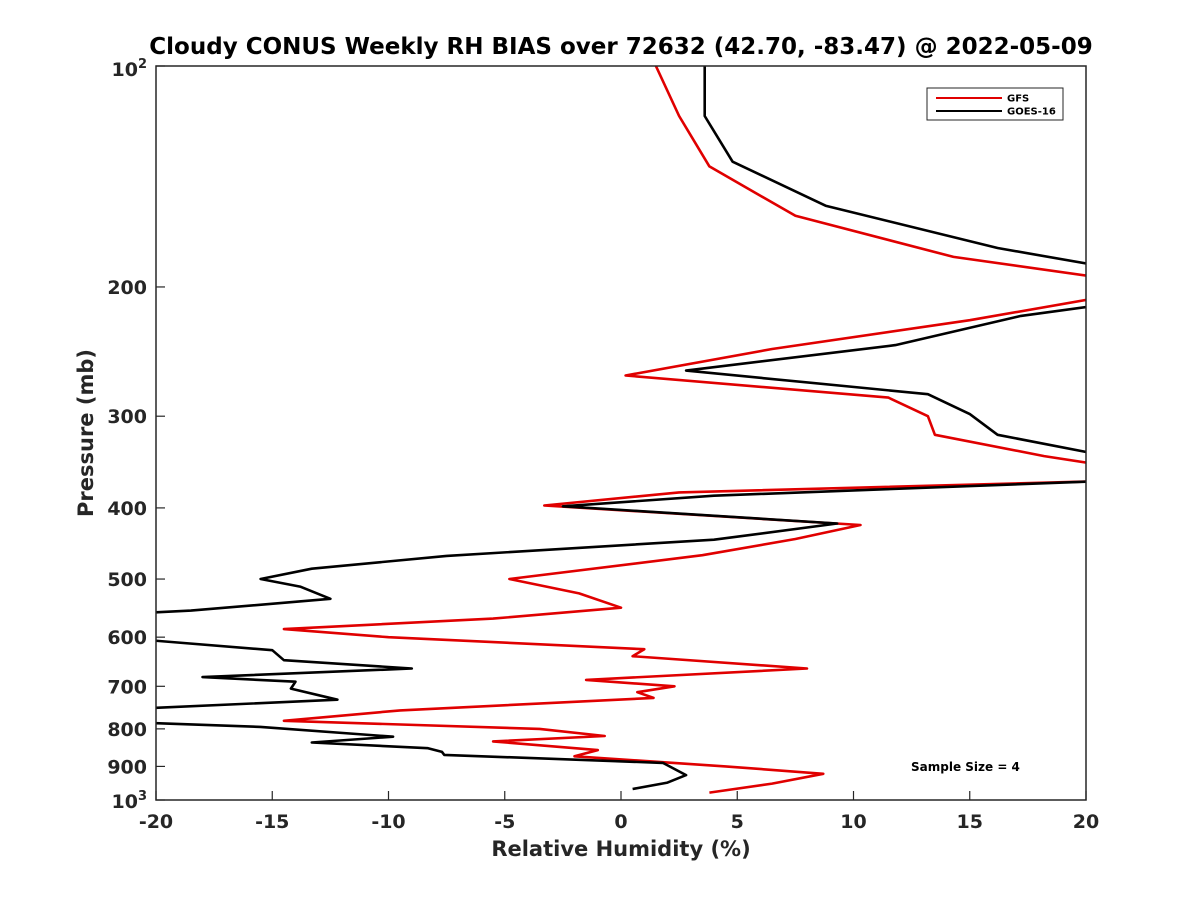  I want to click on x-tick-label: -20, so click(156, 822).